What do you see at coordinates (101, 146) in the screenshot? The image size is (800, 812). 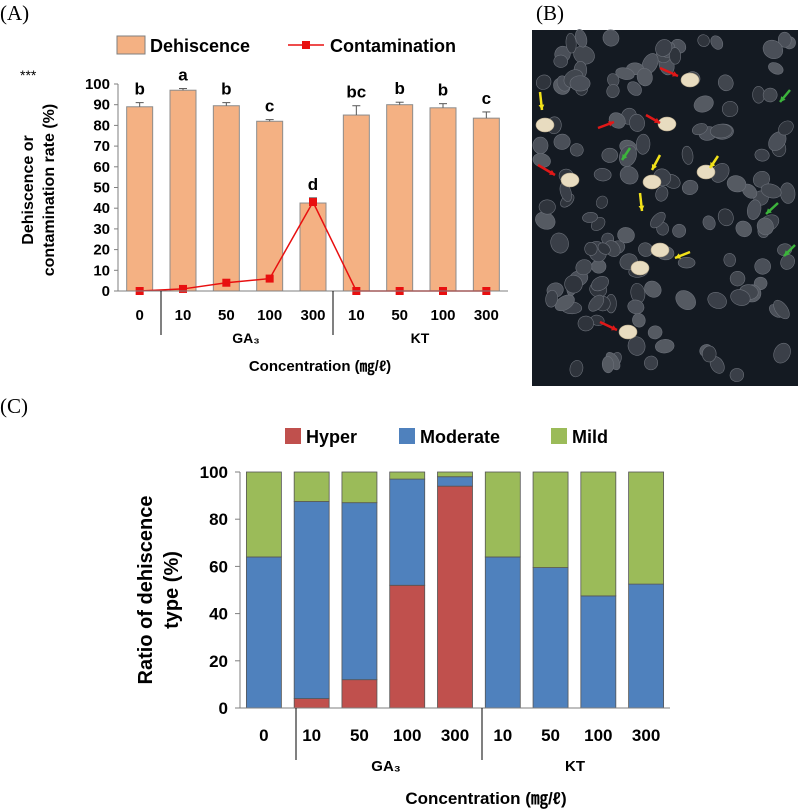 I see `y-tick-label-a: 70` at bounding box center [101, 146].